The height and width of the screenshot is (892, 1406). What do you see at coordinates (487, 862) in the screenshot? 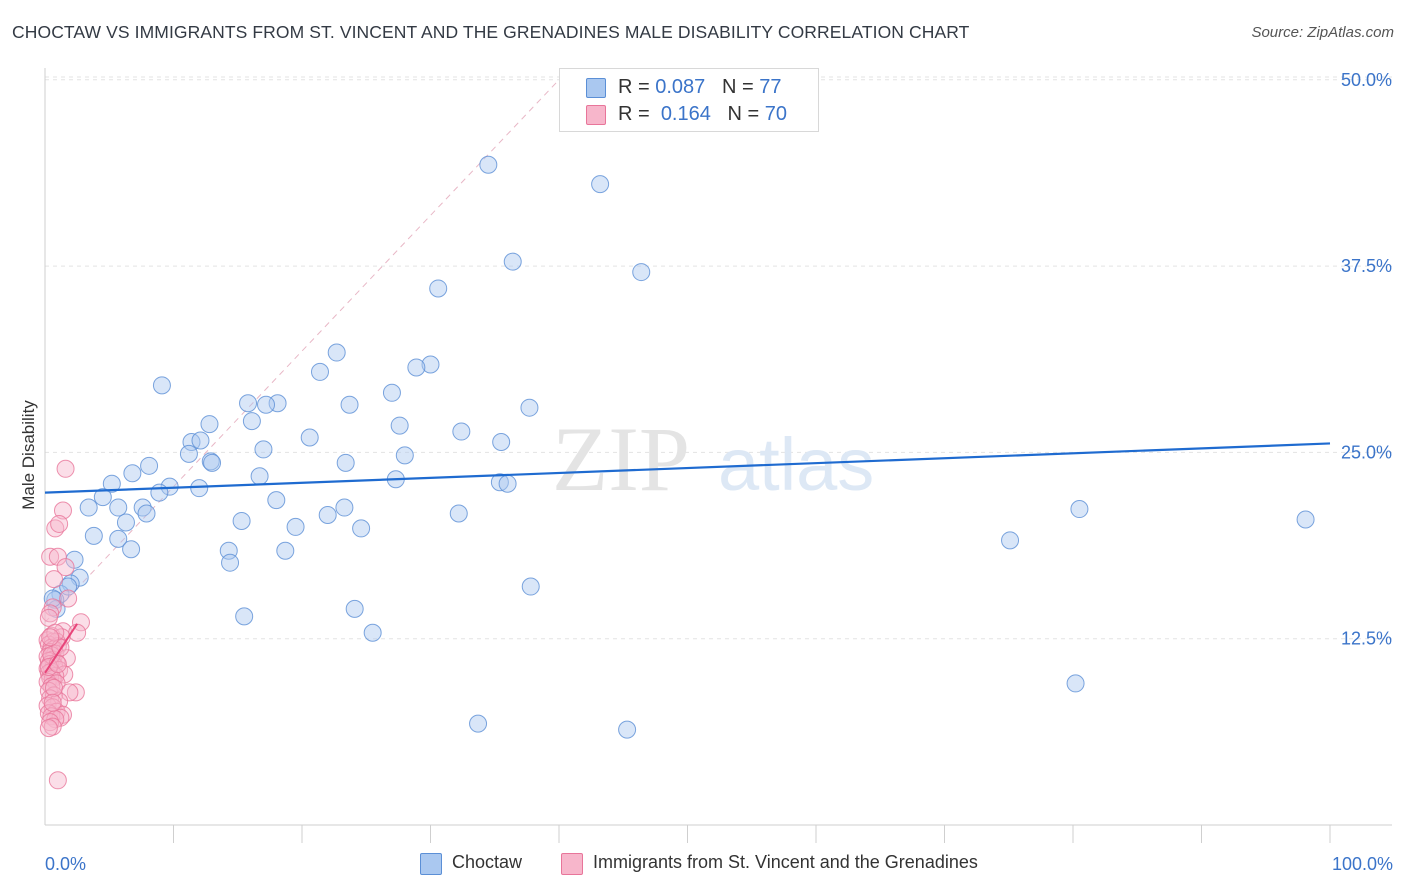
I see `legend-label-choctaw: Choctaw` at bounding box center [487, 862].